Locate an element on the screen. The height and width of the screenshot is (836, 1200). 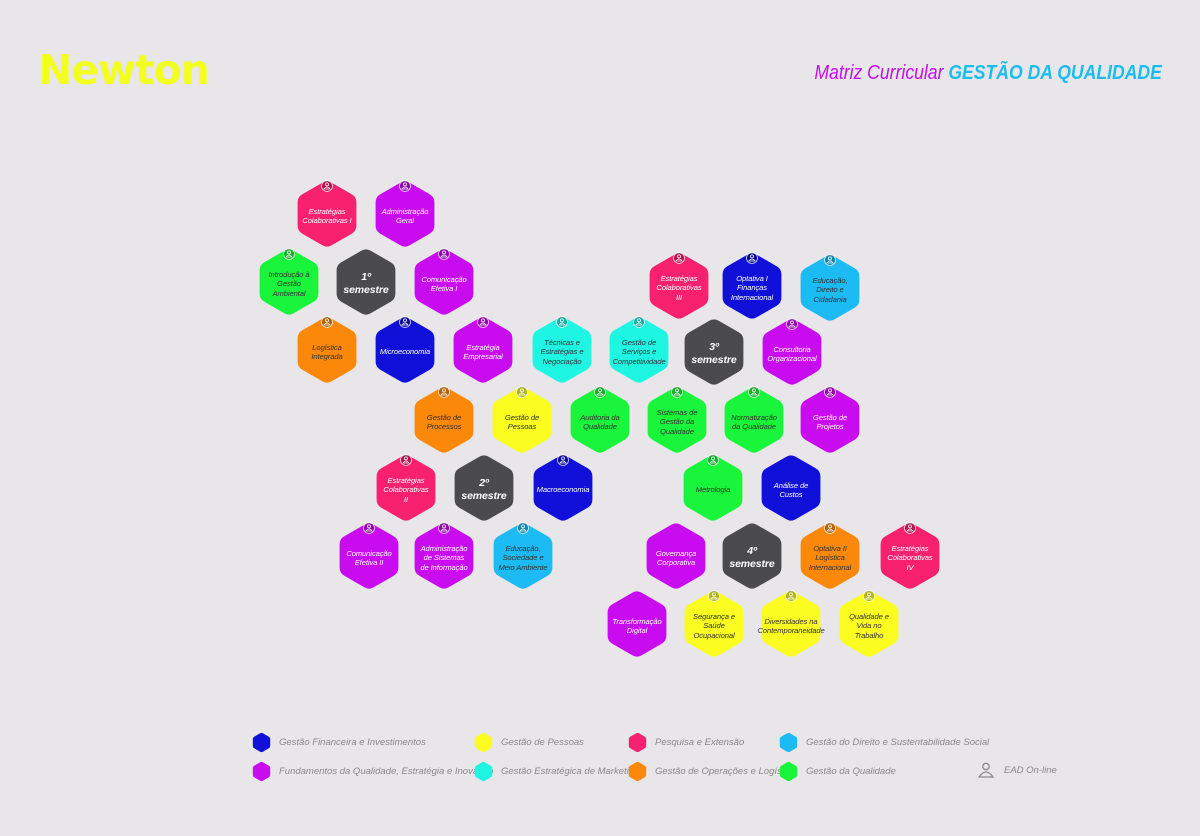
hex-macroeconomia is located at coordinates (563, 487).